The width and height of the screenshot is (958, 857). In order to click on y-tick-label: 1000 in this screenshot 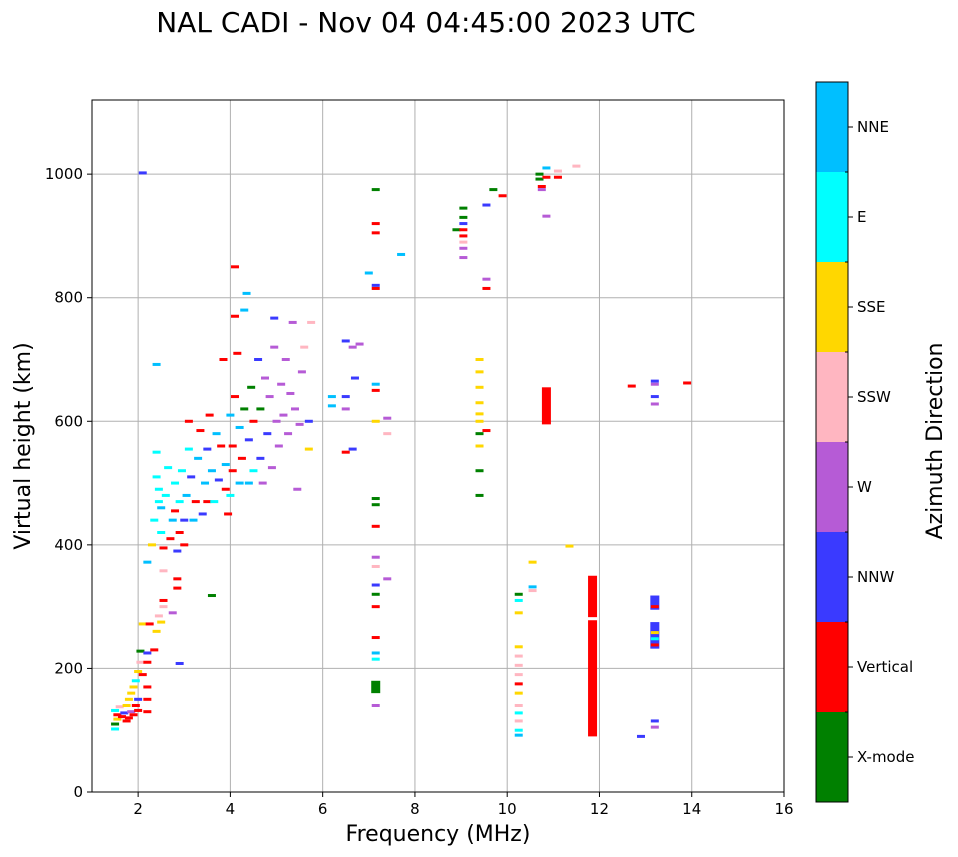, I will do `click(64, 174)`.